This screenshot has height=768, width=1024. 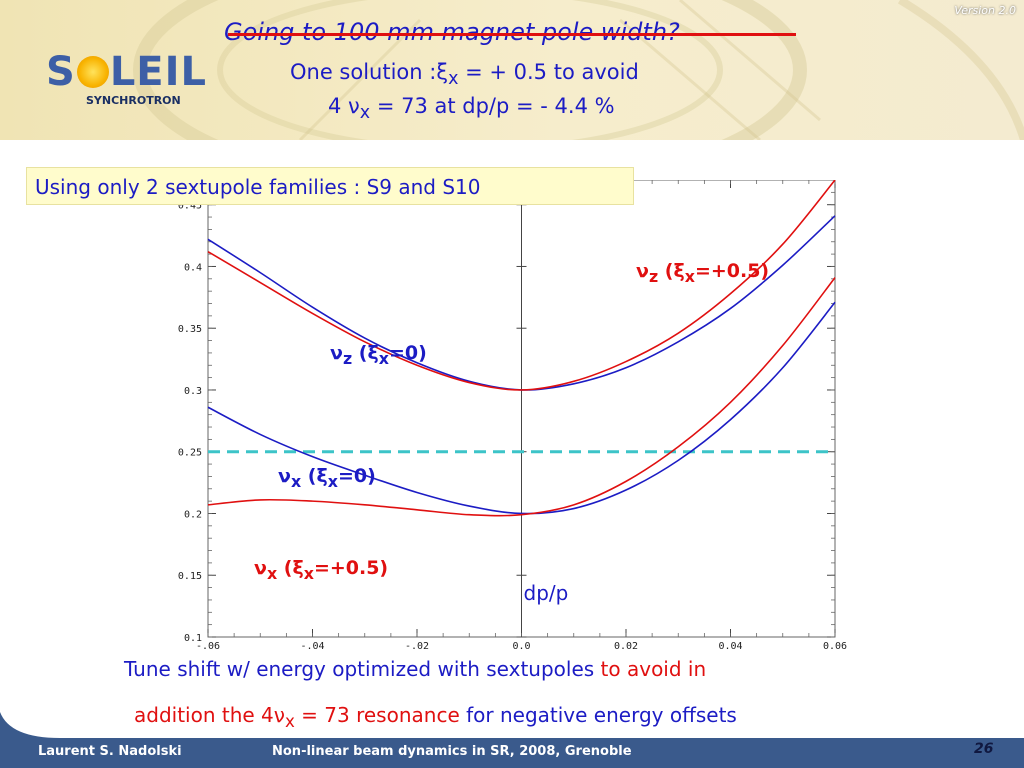 I want to click on y-tick-label: 0.2, so click(x=193, y=514).